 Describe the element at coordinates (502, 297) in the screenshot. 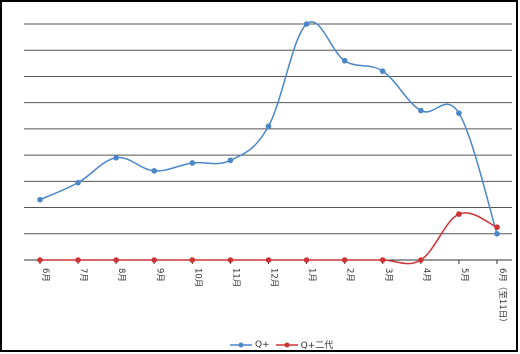

I see `x-tick-label: 6月（至11日）` at that location.